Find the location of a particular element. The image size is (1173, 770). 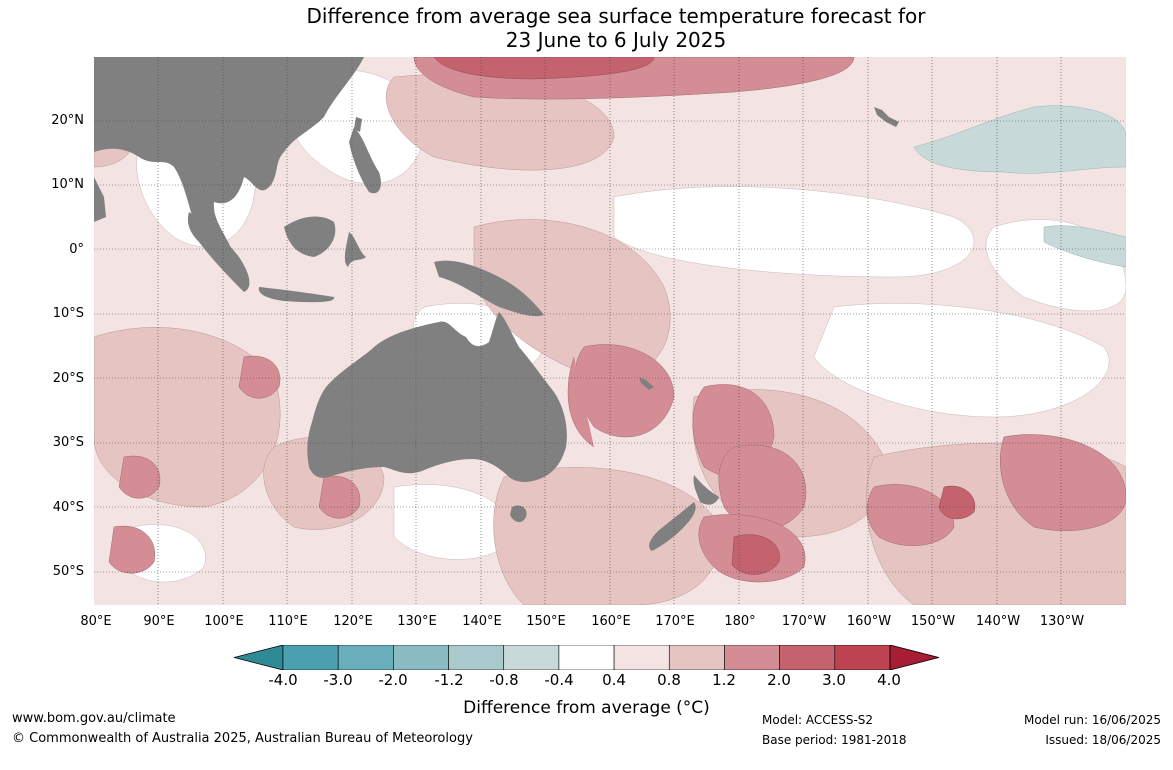

lon-label-110e: 110°E is located at coordinates (288, 621).